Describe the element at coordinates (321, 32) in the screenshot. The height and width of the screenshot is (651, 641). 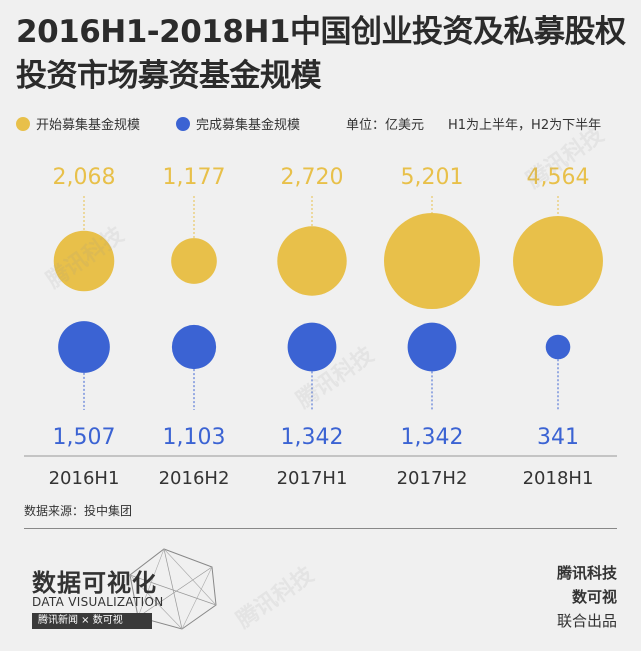
I see `title-line-1: 2016H1-2018H1中国创业投资及私募股权` at that location.